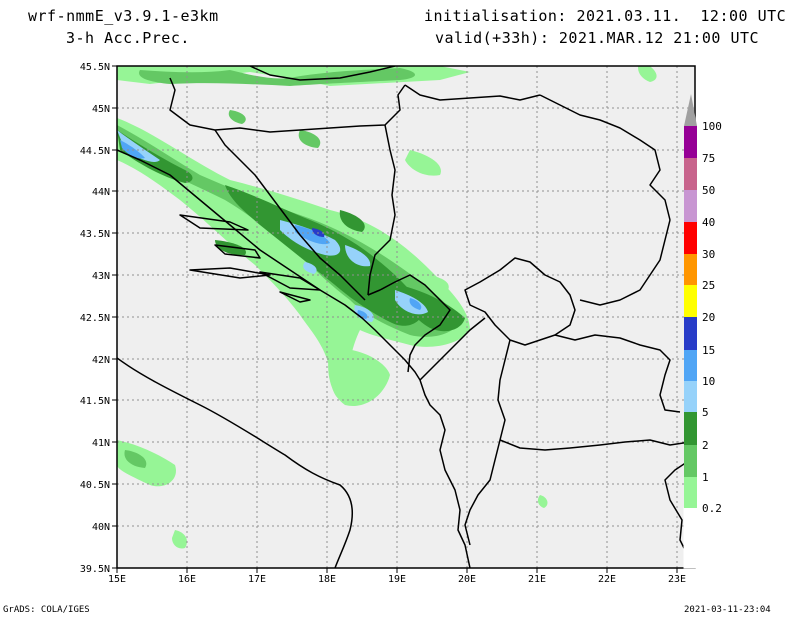 The width and height of the screenshot is (800, 618). Describe the element at coordinates (101, 109) in the screenshot. I see `lat-label: 45N` at that location.